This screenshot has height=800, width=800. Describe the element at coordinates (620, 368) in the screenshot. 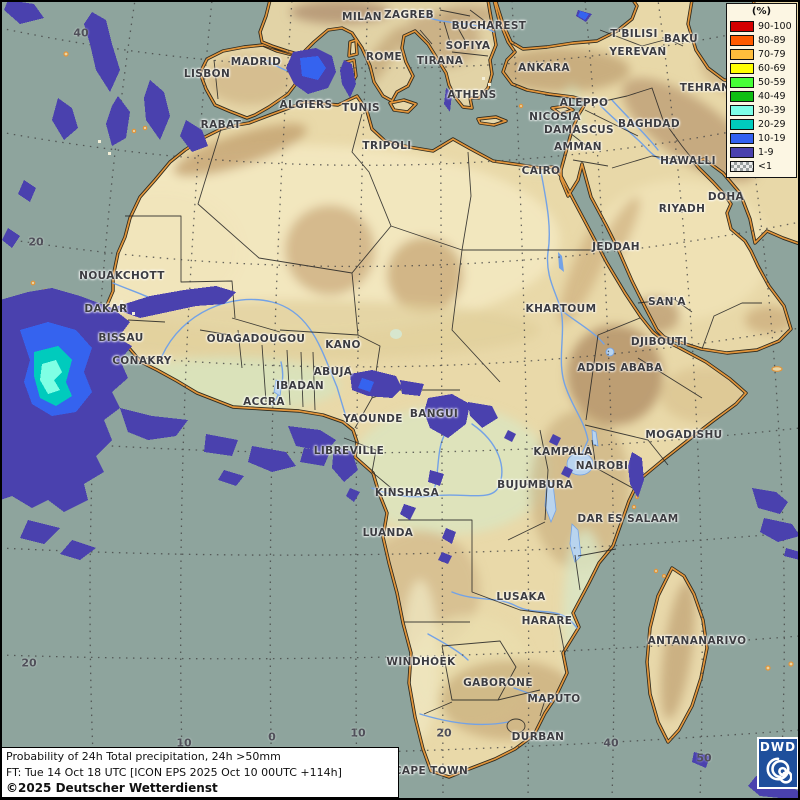

I see `city-label-addis-ababa: ADDIS ABABA` at that location.